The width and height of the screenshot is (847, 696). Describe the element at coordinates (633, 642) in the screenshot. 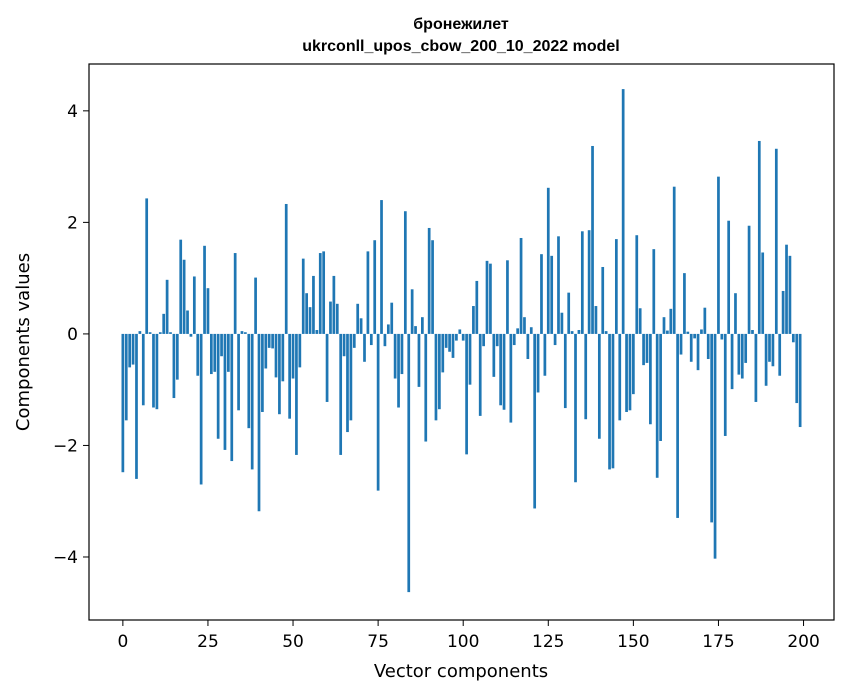

I see `x-tick-label: 150` at that location.